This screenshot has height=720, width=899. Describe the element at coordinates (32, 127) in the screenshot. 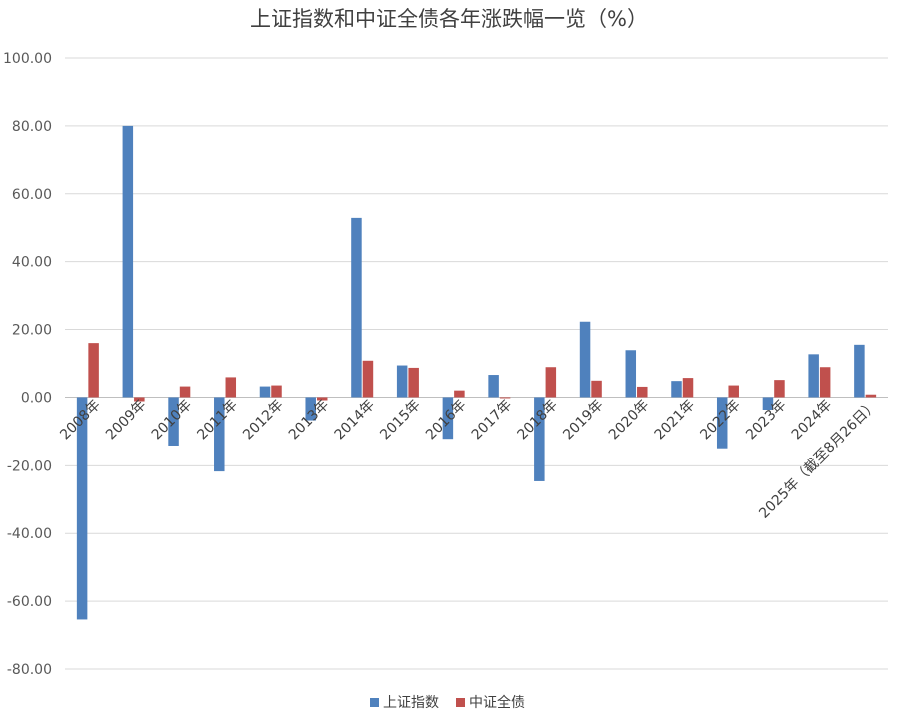

I see `y-tick-label: 80.00` at that location.